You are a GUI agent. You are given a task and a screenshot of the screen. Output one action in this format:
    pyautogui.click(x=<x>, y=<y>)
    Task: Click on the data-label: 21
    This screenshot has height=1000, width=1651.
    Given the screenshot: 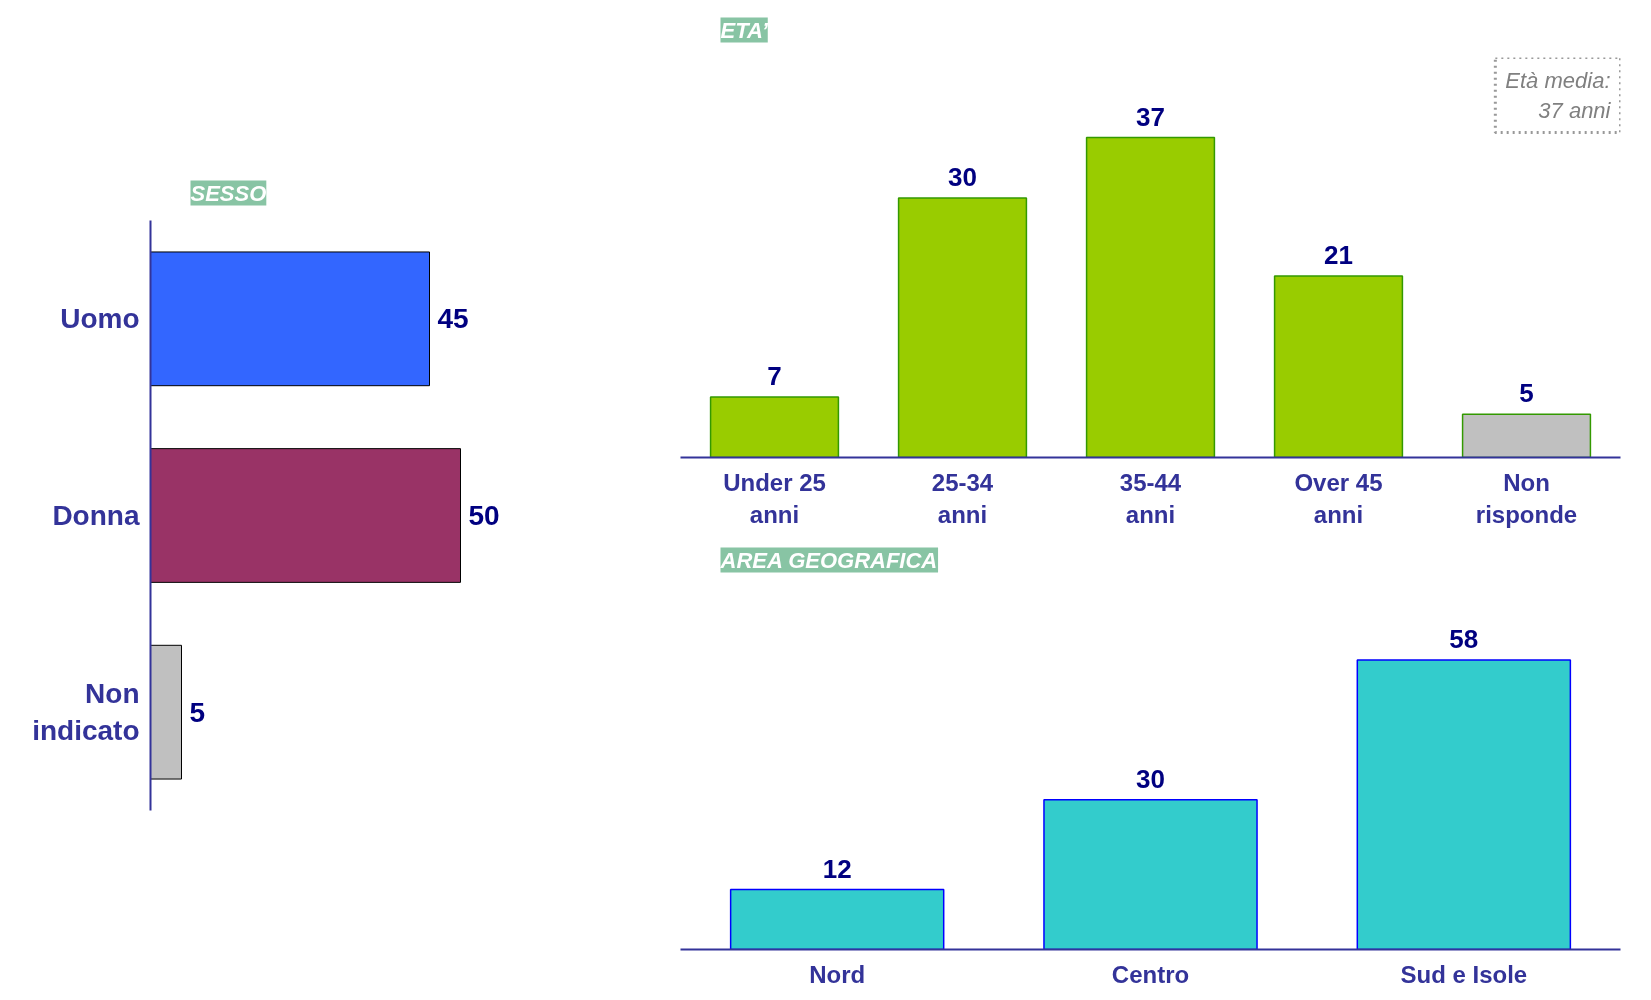 What is the action you would take?
    pyautogui.click(x=1338, y=254)
    